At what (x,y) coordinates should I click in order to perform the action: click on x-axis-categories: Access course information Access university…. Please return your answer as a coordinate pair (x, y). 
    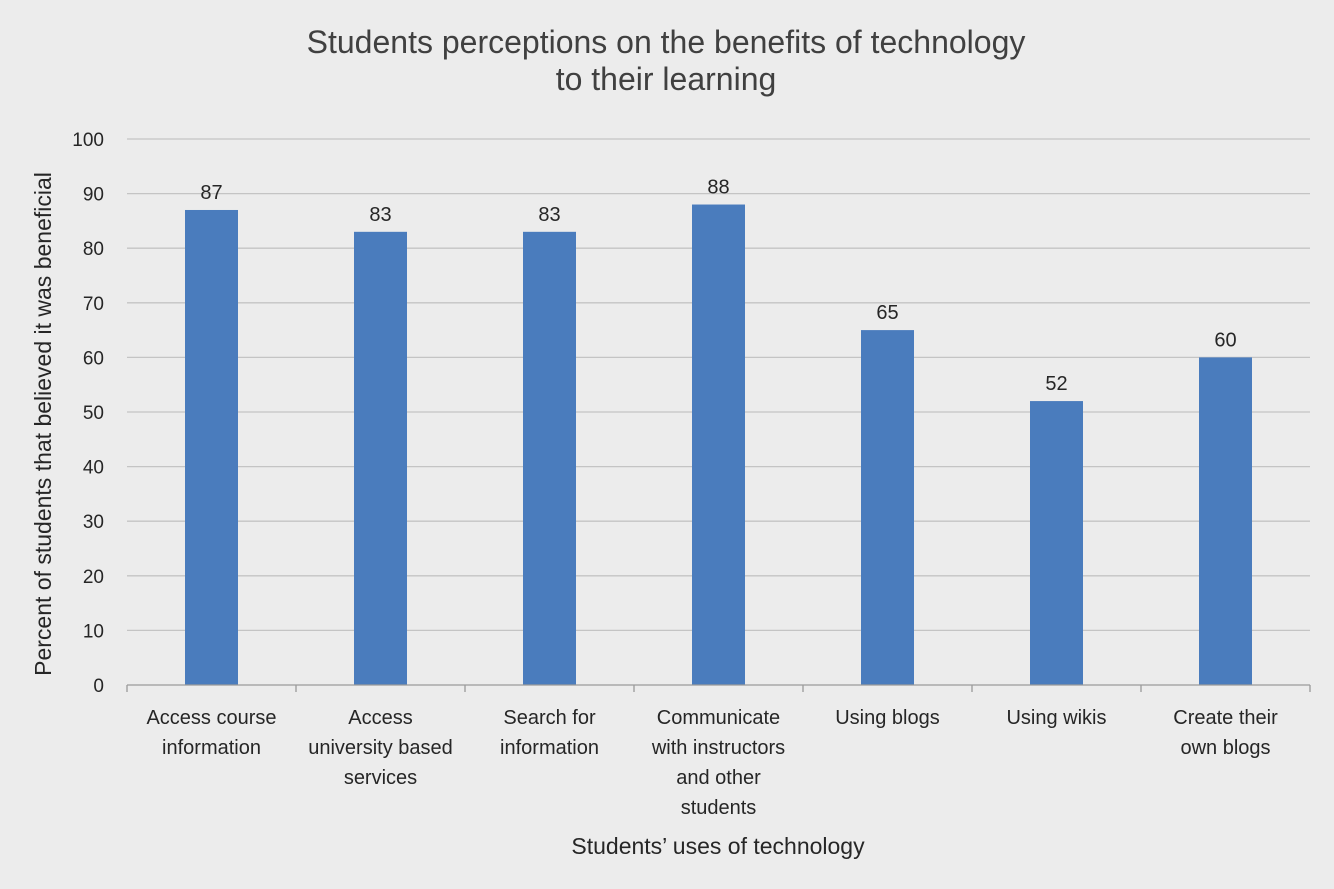
    Looking at the image, I should click on (712, 763).